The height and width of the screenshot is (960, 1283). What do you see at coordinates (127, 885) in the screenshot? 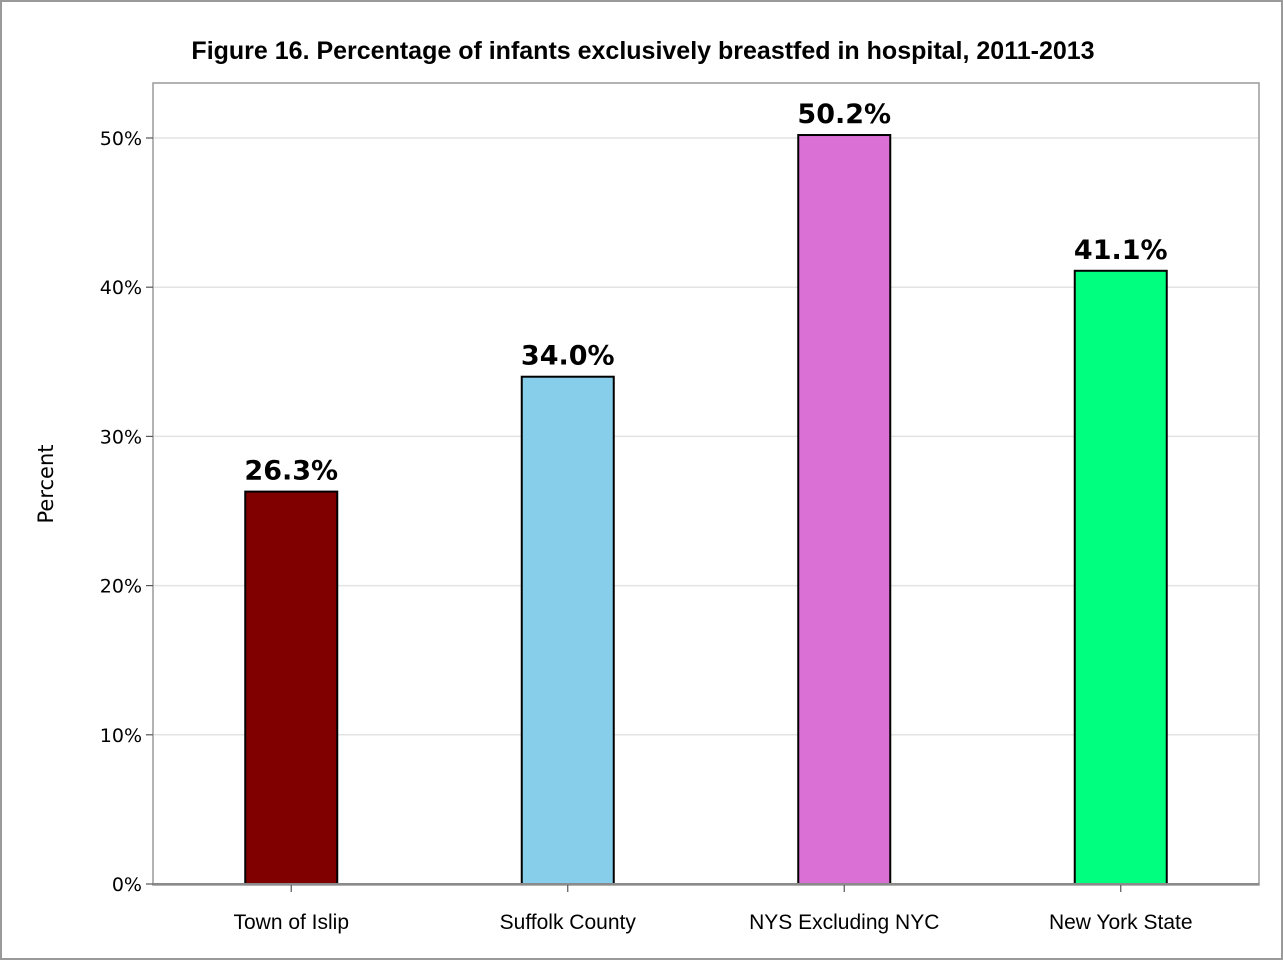
I see `y-tick-label: 0%` at bounding box center [127, 885].